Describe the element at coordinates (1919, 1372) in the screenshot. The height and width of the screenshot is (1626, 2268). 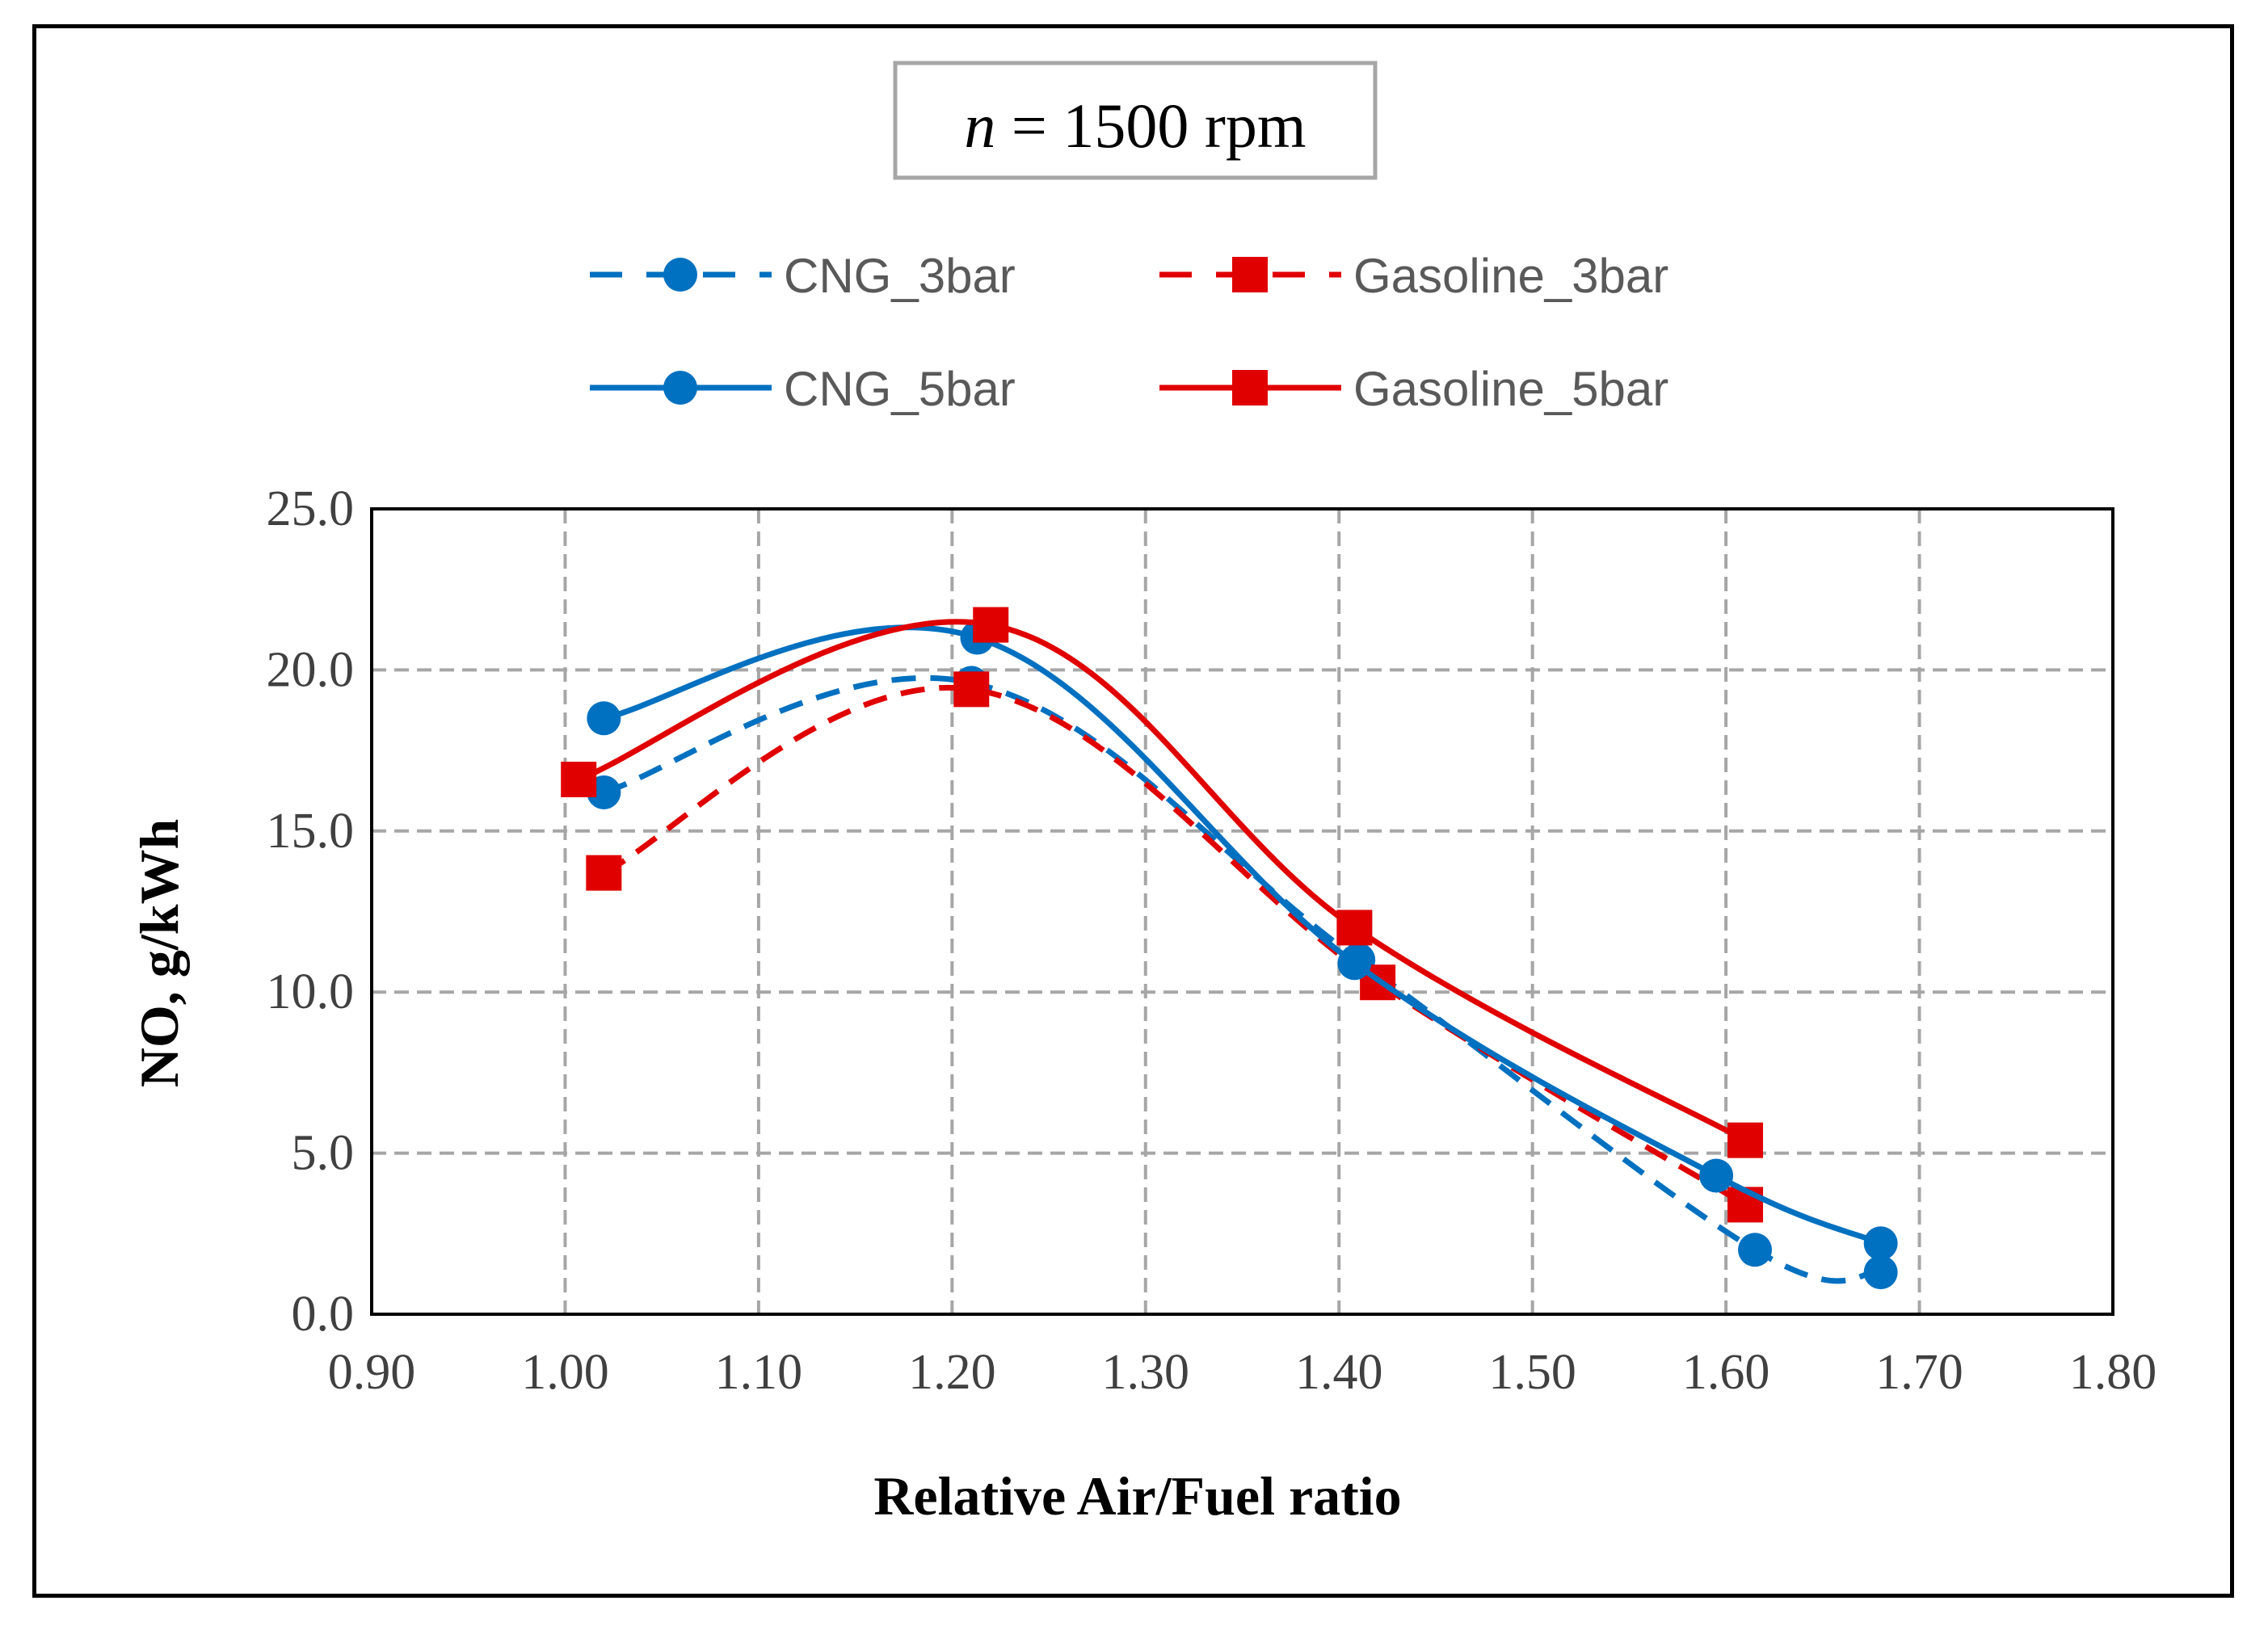
I see `x-tick-label: 1.70` at that location.